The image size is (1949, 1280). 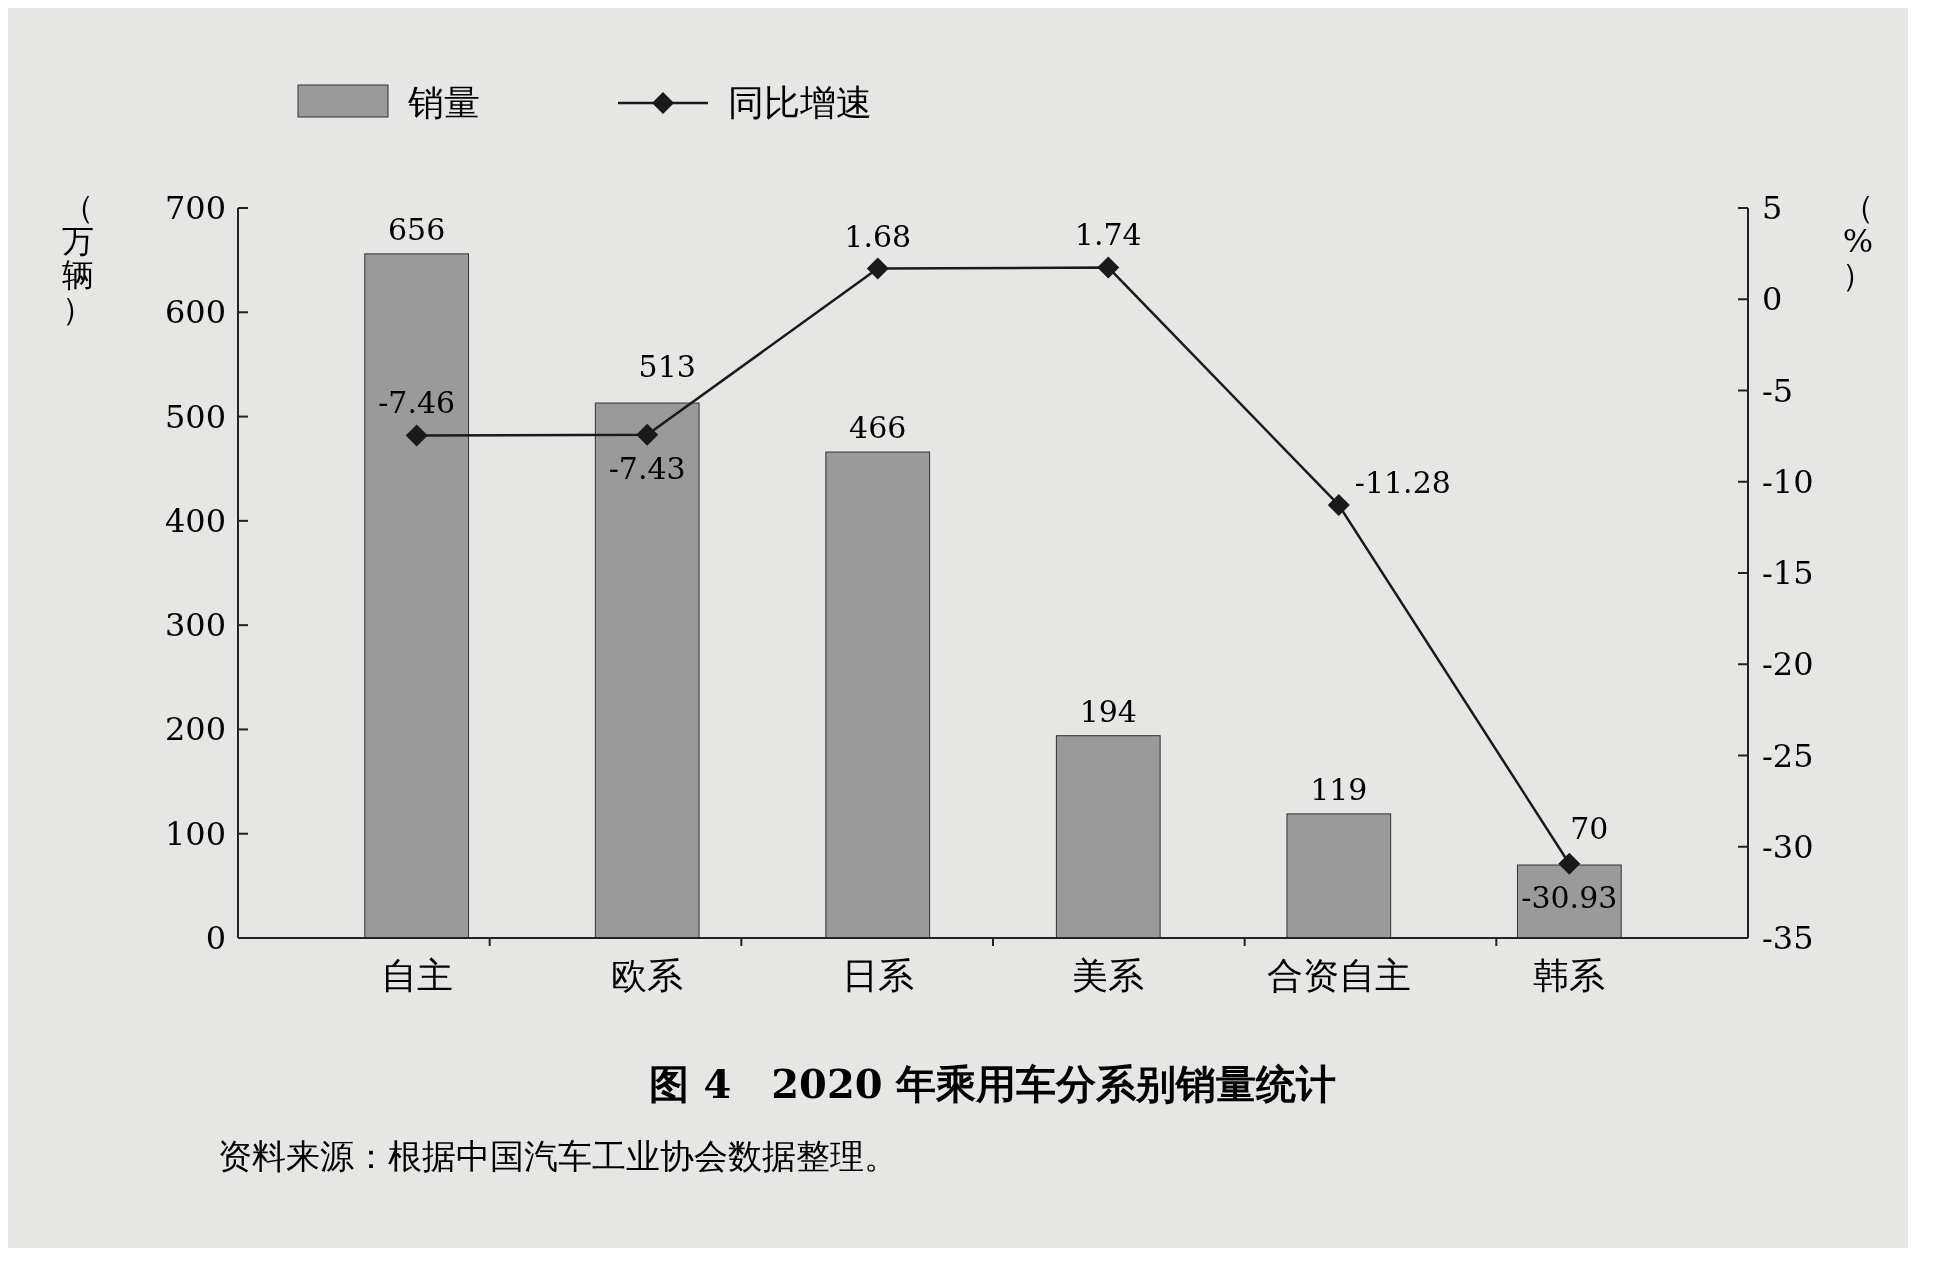 I want to click on x-tick-label: 韩系, so click(x=1569, y=975).